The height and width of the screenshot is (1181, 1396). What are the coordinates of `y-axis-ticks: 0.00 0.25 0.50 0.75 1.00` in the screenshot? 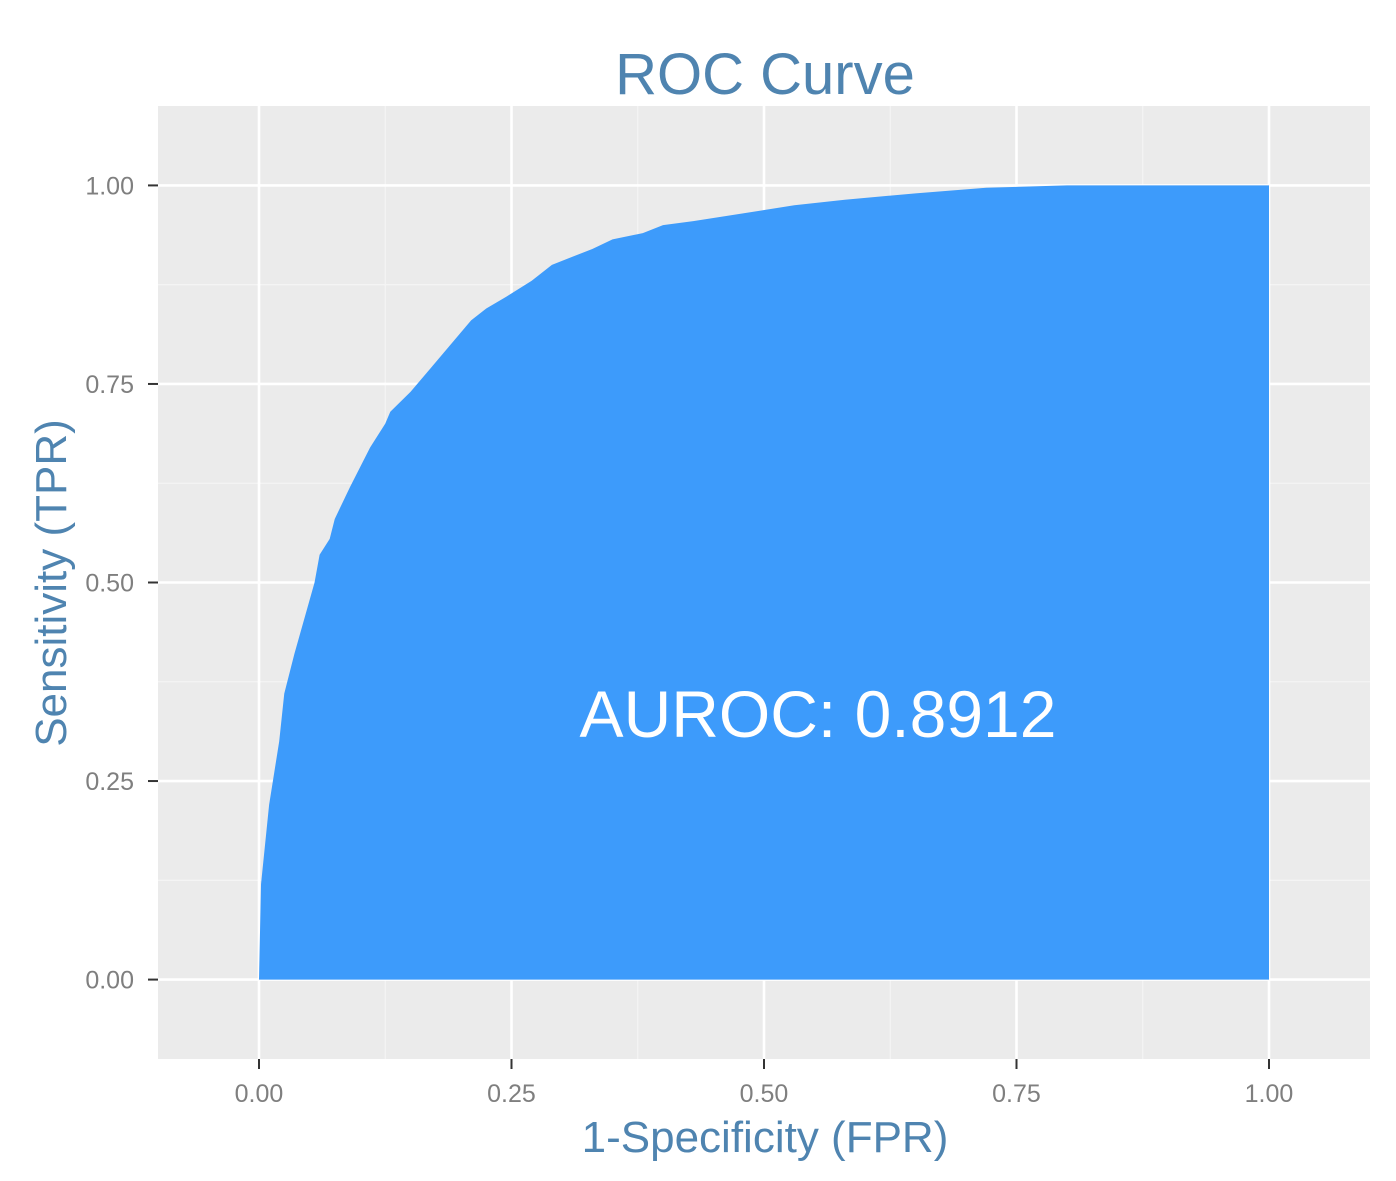 It's located at (121, 583).